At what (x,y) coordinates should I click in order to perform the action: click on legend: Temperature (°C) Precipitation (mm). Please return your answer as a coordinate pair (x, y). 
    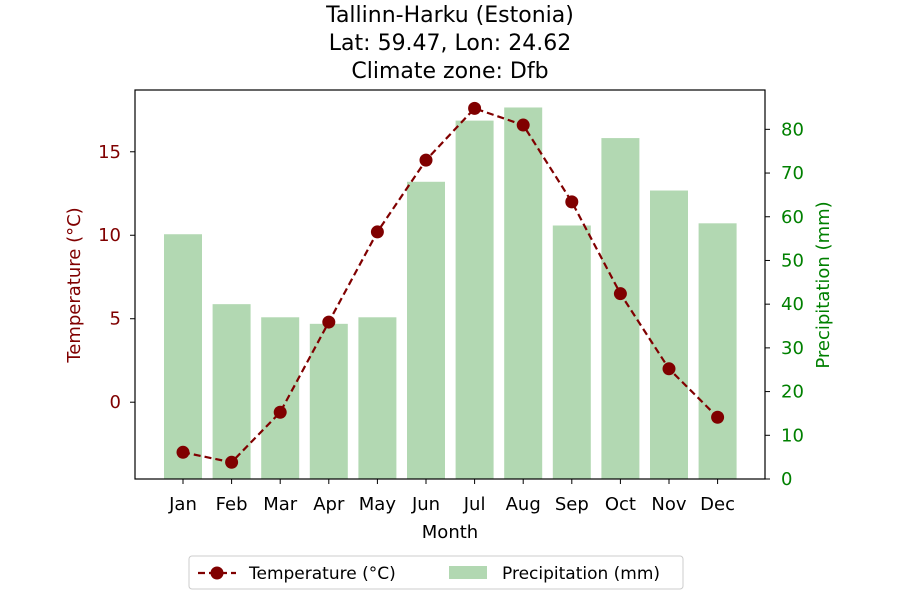
    Looking at the image, I should click on (436, 572).